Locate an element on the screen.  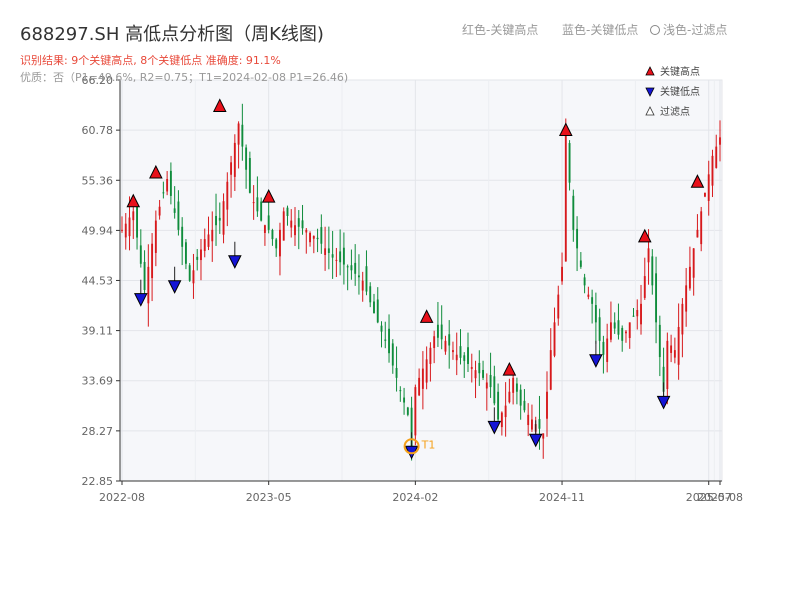
legend-top-low: 蓝色-关键低点 is located at coordinates (600, 30).